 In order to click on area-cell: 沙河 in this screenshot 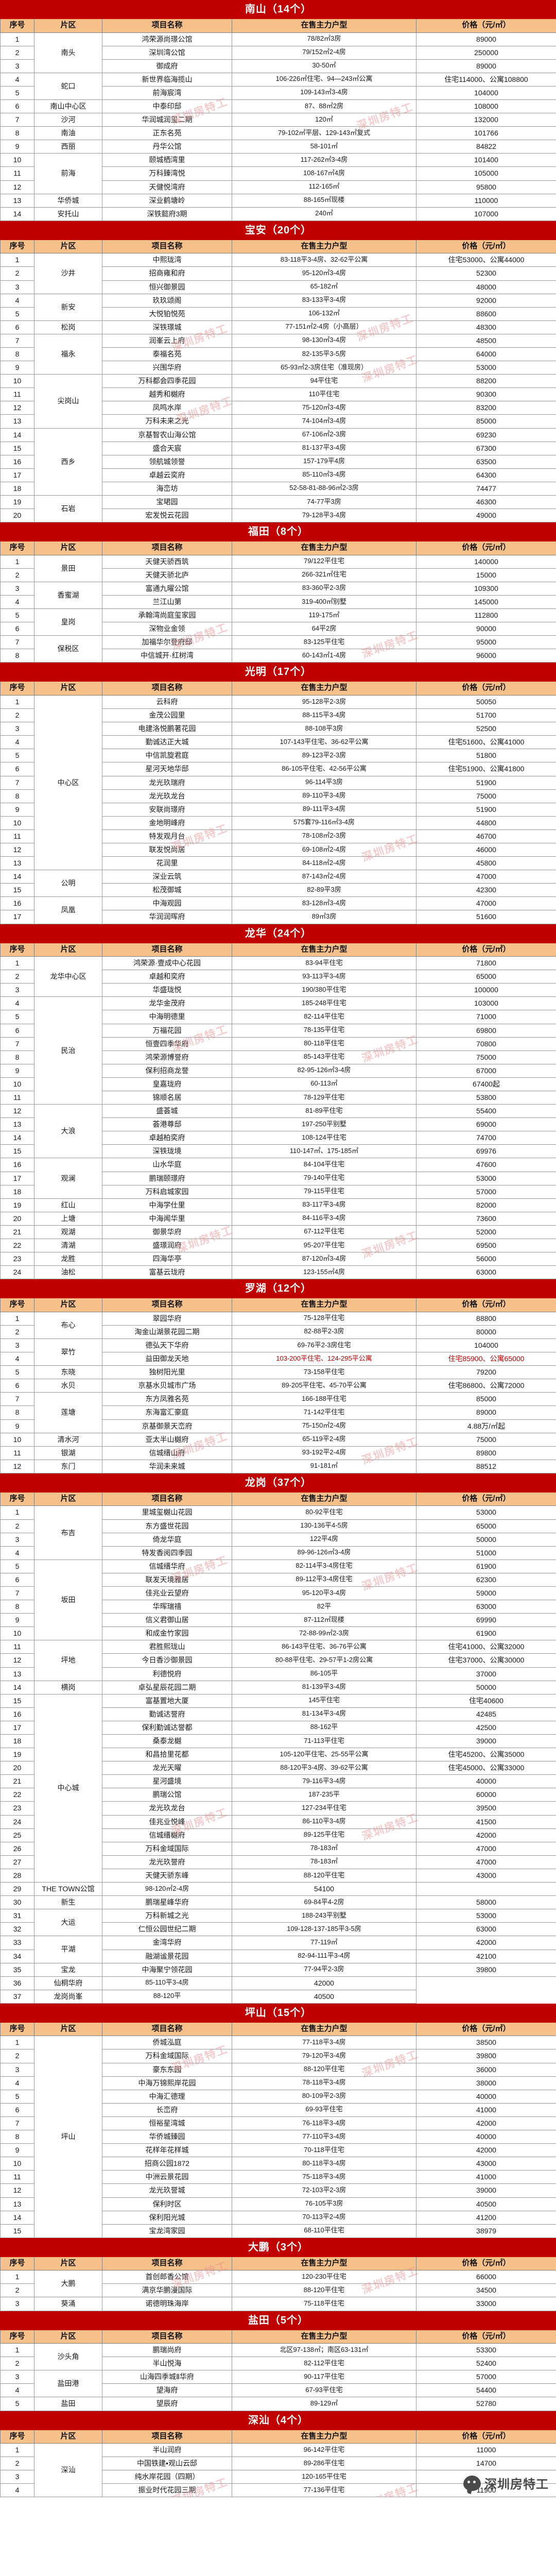, I will do `click(68, 120)`.